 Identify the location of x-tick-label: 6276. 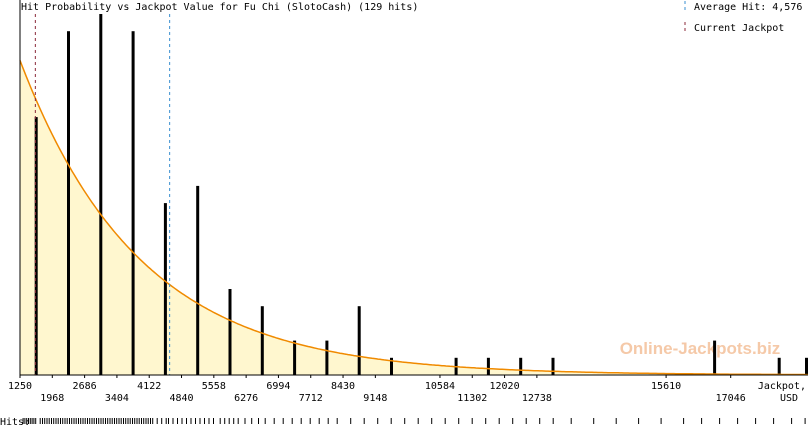
(246, 398).